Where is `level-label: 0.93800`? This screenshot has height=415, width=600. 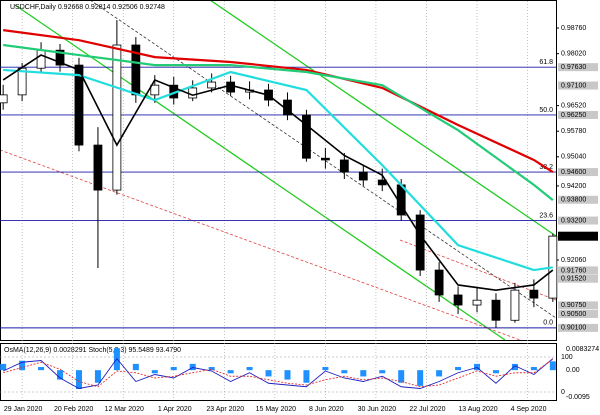 level-label: 0.93800 is located at coordinates (573, 200).